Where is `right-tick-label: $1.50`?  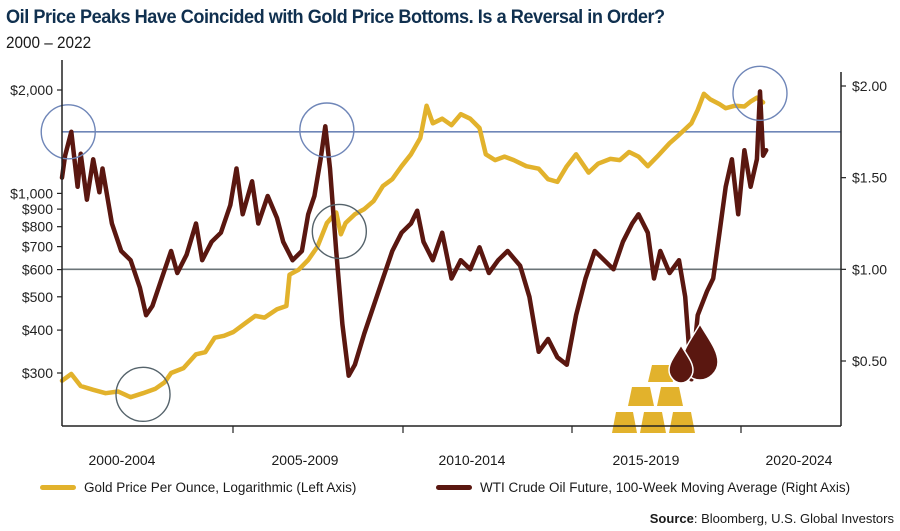 right-tick-label: $1.50 is located at coordinates (869, 178).